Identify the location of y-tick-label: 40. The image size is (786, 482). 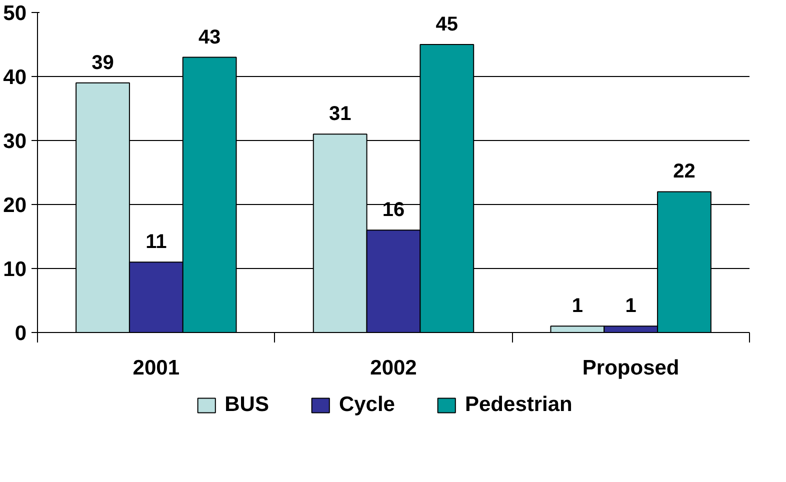
(14, 77).